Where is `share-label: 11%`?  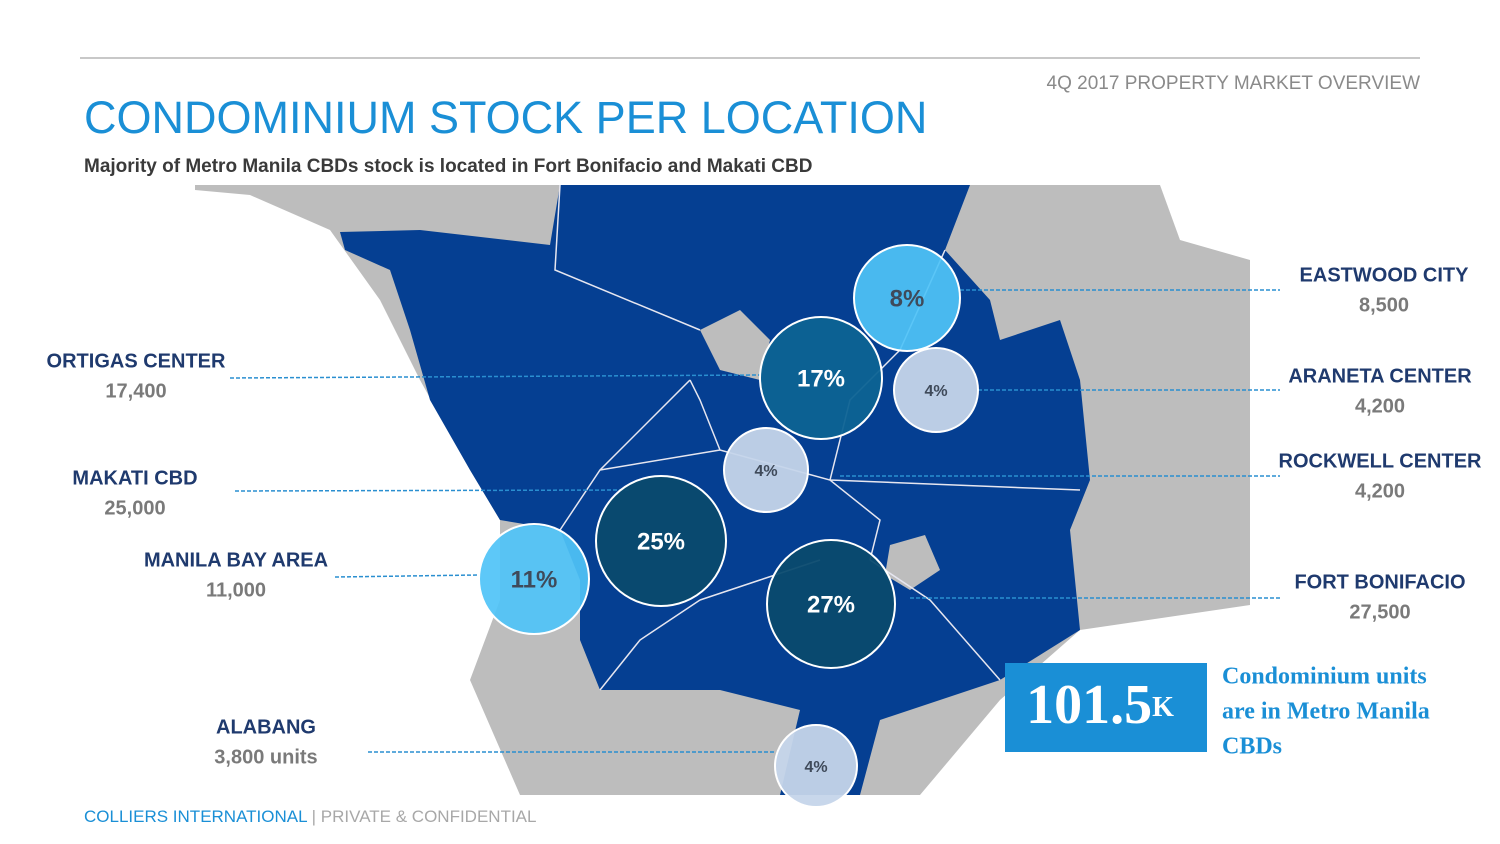 share-label: 11% is located at coordinates (534, 579).